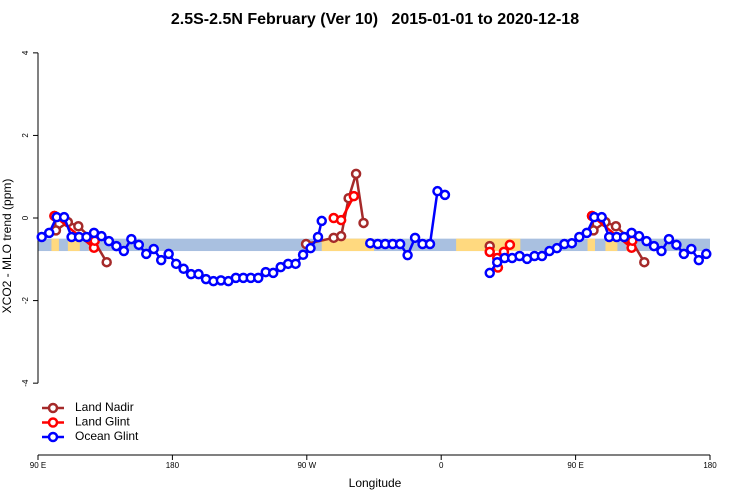  What do you see at coordinates (441, 465) in the screenshot?
I see `x-tick-label: 0` at bounding box center [441, 465].